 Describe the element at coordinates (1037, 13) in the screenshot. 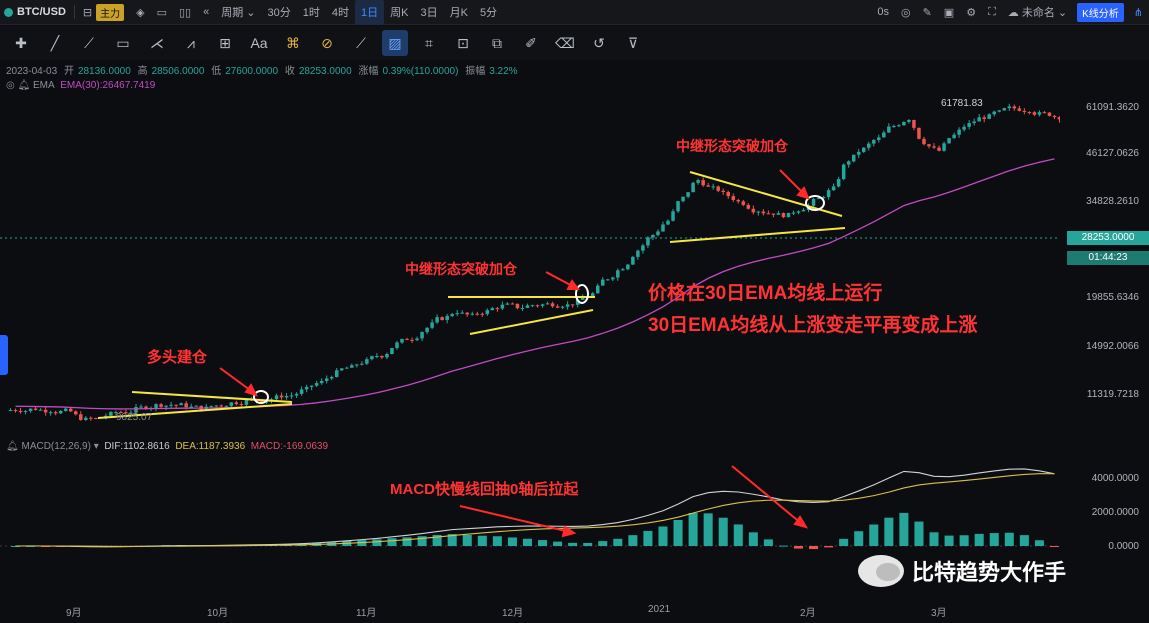

I see `cloud-layout: ☁ 未命名 ⌄` at that location.